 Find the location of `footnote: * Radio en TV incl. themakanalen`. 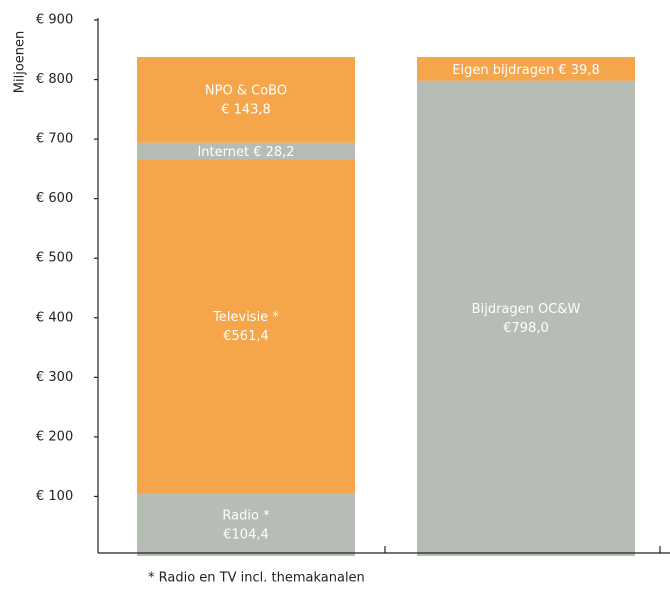

footnote: * Radio en TV incl. themakanalen is located at coordinates (256, 578).